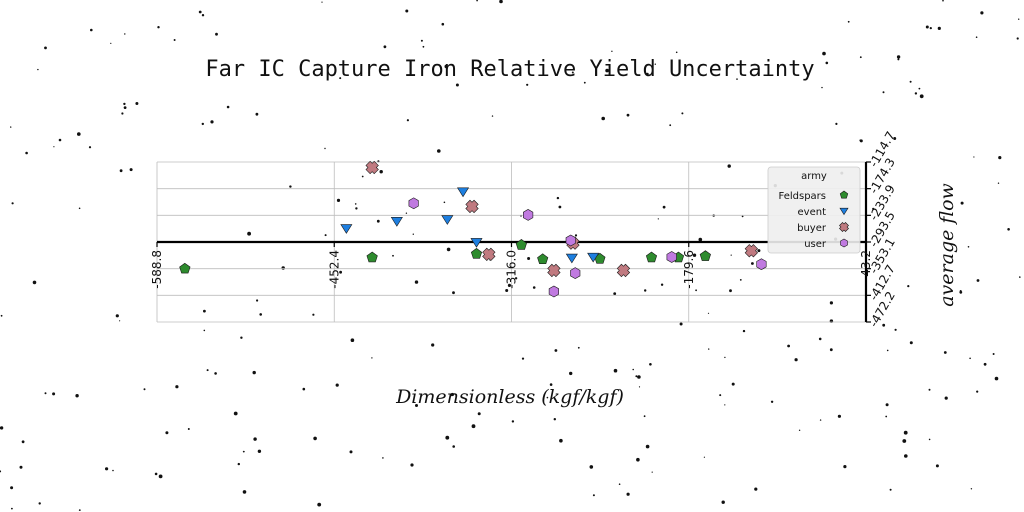  What do you see at coordinates (512, 269) in the screenshot?
I see `x-tick-label: -316.0` at bounding box center [512, 269].